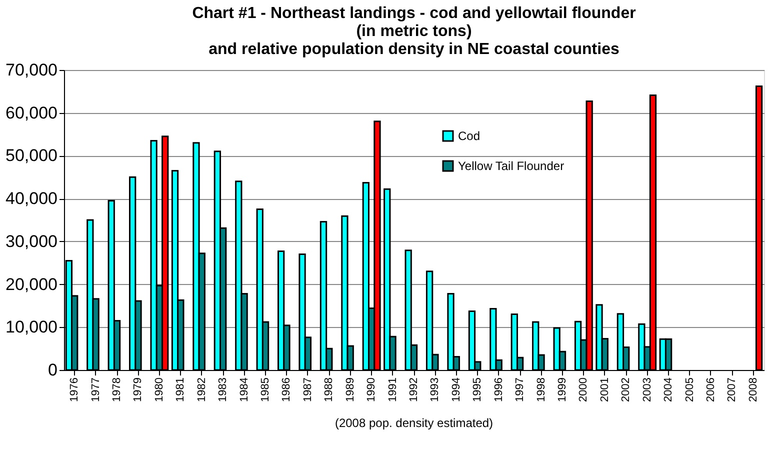 This screenshot has width=774, height=476. What do you see at coordinates (414, 13) in the screenshot?
I see `text: Chart #1 - Northeast landings - cod and yellowtail flounder` at bounding box center [414, 13].